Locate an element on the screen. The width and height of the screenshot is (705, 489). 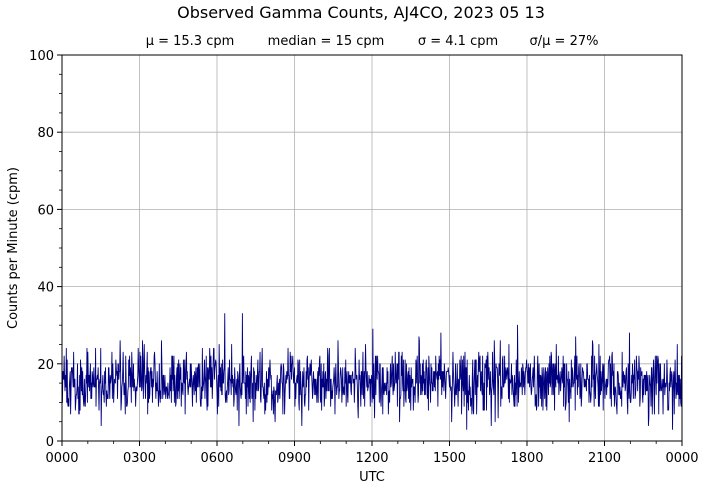
y-tick-label: 20 is located at coordinates (45, 365).